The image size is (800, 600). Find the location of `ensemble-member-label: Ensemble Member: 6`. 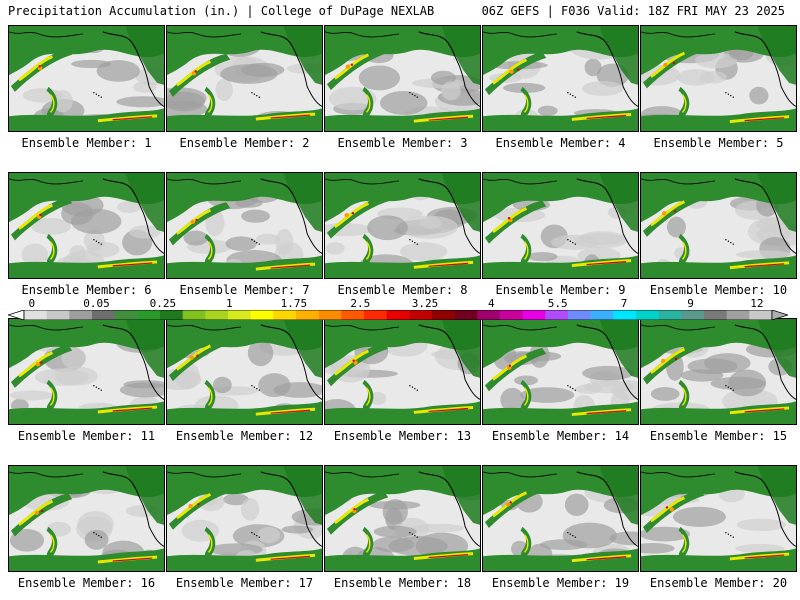

ensemble-member-label: Ensemble Member: 6 is located at coordinates (86, 290).